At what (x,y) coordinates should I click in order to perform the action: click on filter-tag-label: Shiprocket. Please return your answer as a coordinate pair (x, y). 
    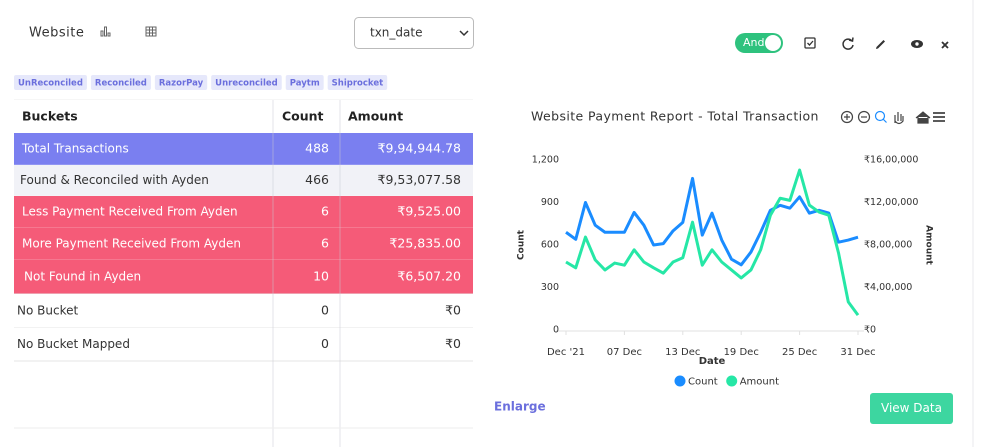
    Looking at the image, I should click on (358, 84).